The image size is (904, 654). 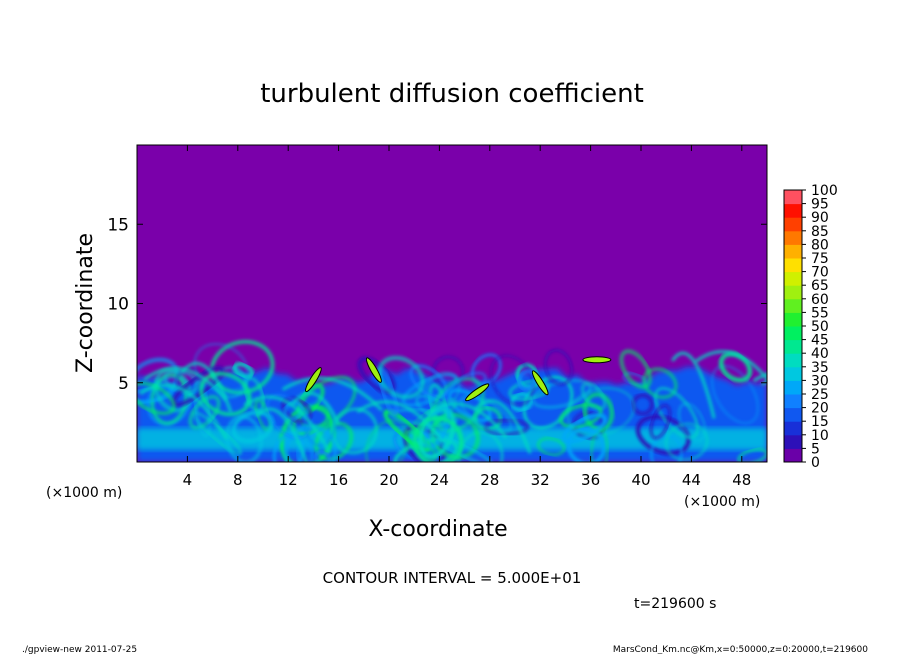 I want to click on colorbar-label: 50, so click(x=820, y=327).